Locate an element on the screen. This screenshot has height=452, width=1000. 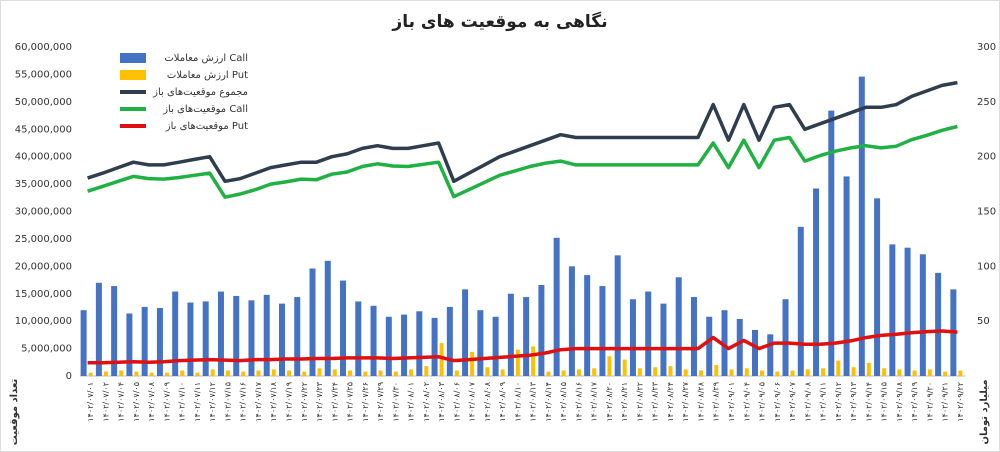
y2-tick-label: 250 is located at coordinates (986, 102).